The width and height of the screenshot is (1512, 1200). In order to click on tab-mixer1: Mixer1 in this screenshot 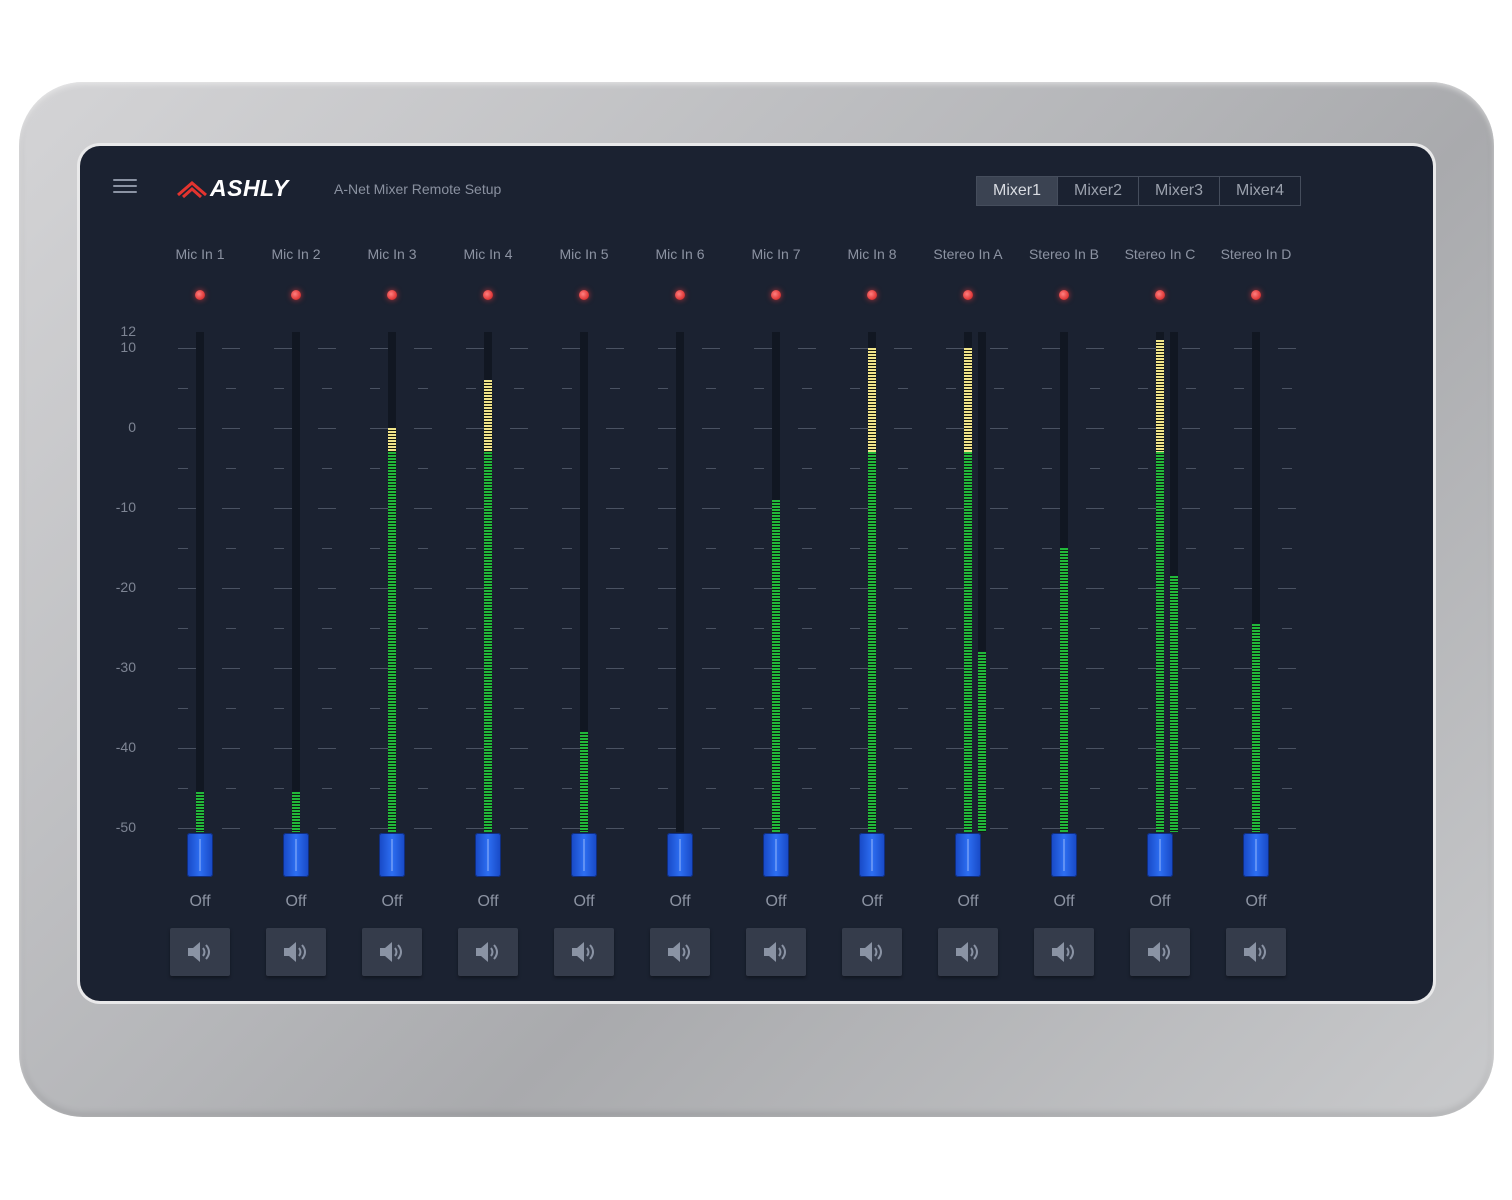, I will do `click(1017, 191)`.